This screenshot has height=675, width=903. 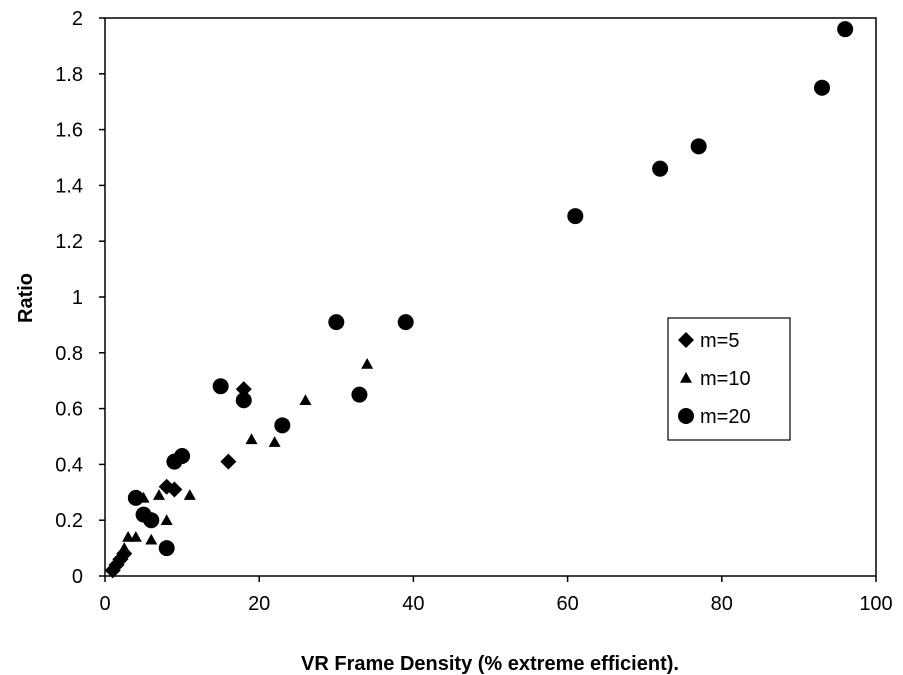 What do you see at coordinates (69, 186) in the screenshot?
I see `y-tick-label: 1.4` at bounding box center [69, 186].